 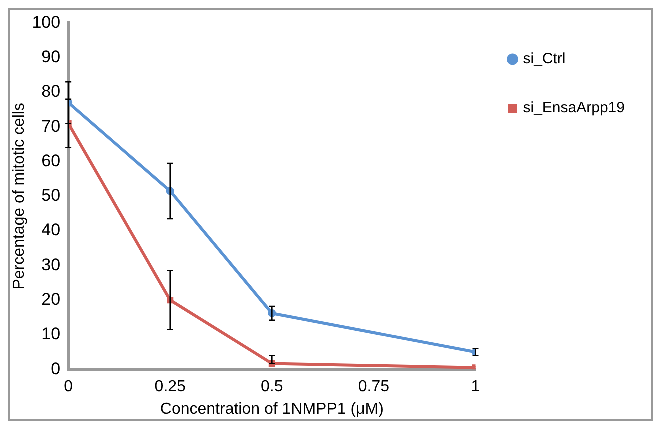 What do you see at coordinates (475, 387) in the screenshot?
I see `x-tick-label: 1` at bounding box center [475, 387].